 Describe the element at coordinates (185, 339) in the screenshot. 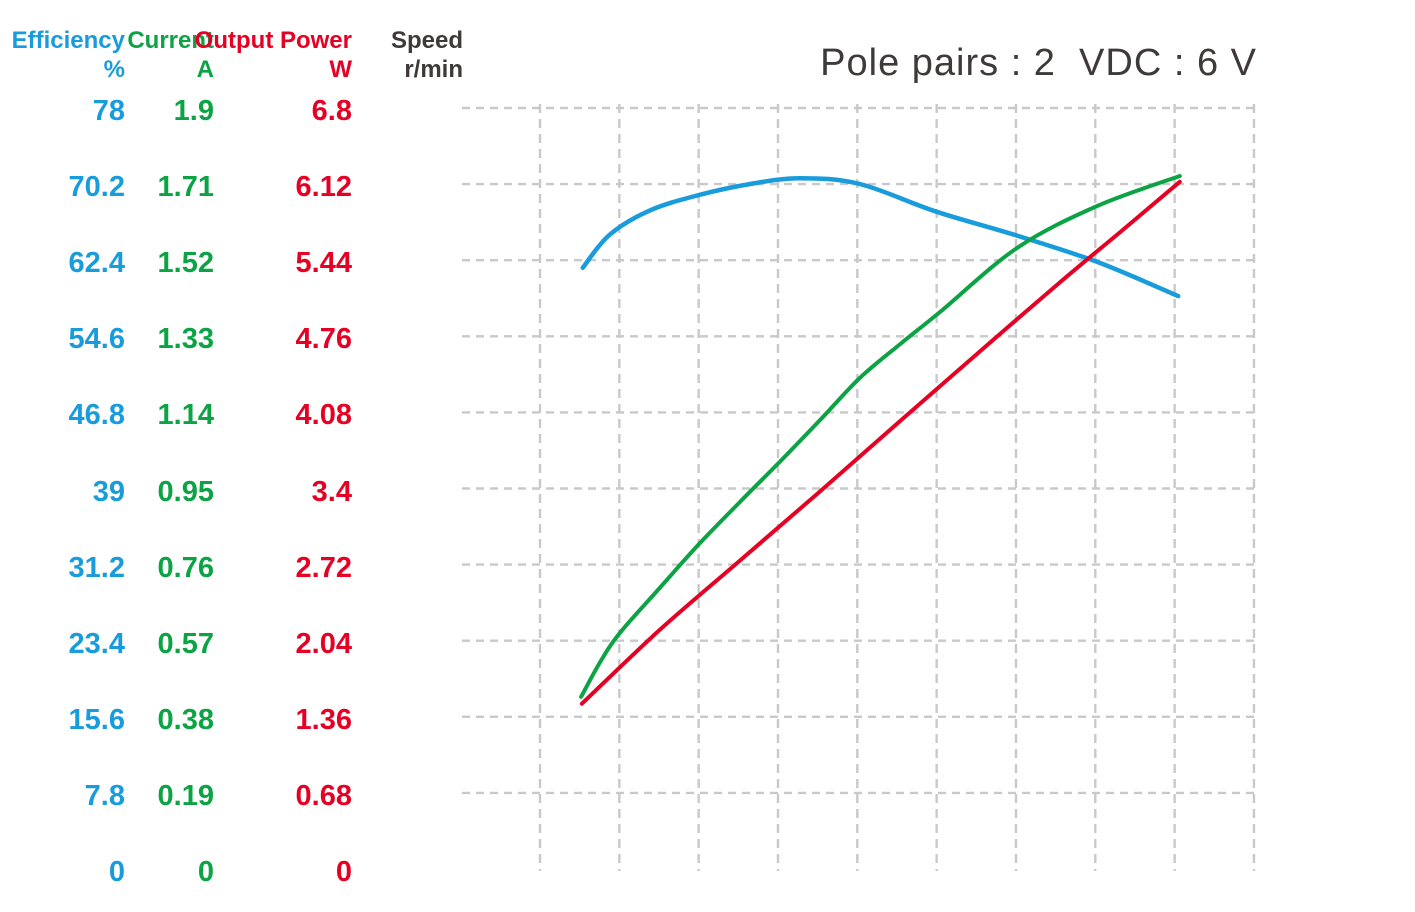

I see `axis-tick-current: 1.33` at that location.